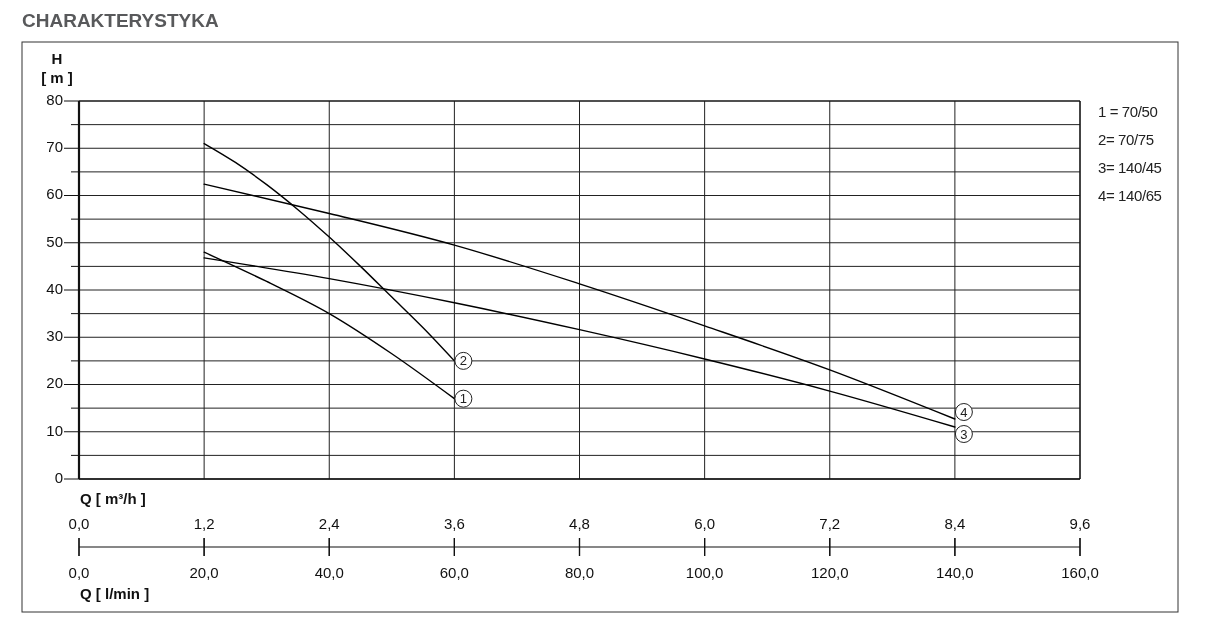 The height and width of the screenshot is (623, 1223). I want to click on text: 2= 70/75, so click(1126, 139).